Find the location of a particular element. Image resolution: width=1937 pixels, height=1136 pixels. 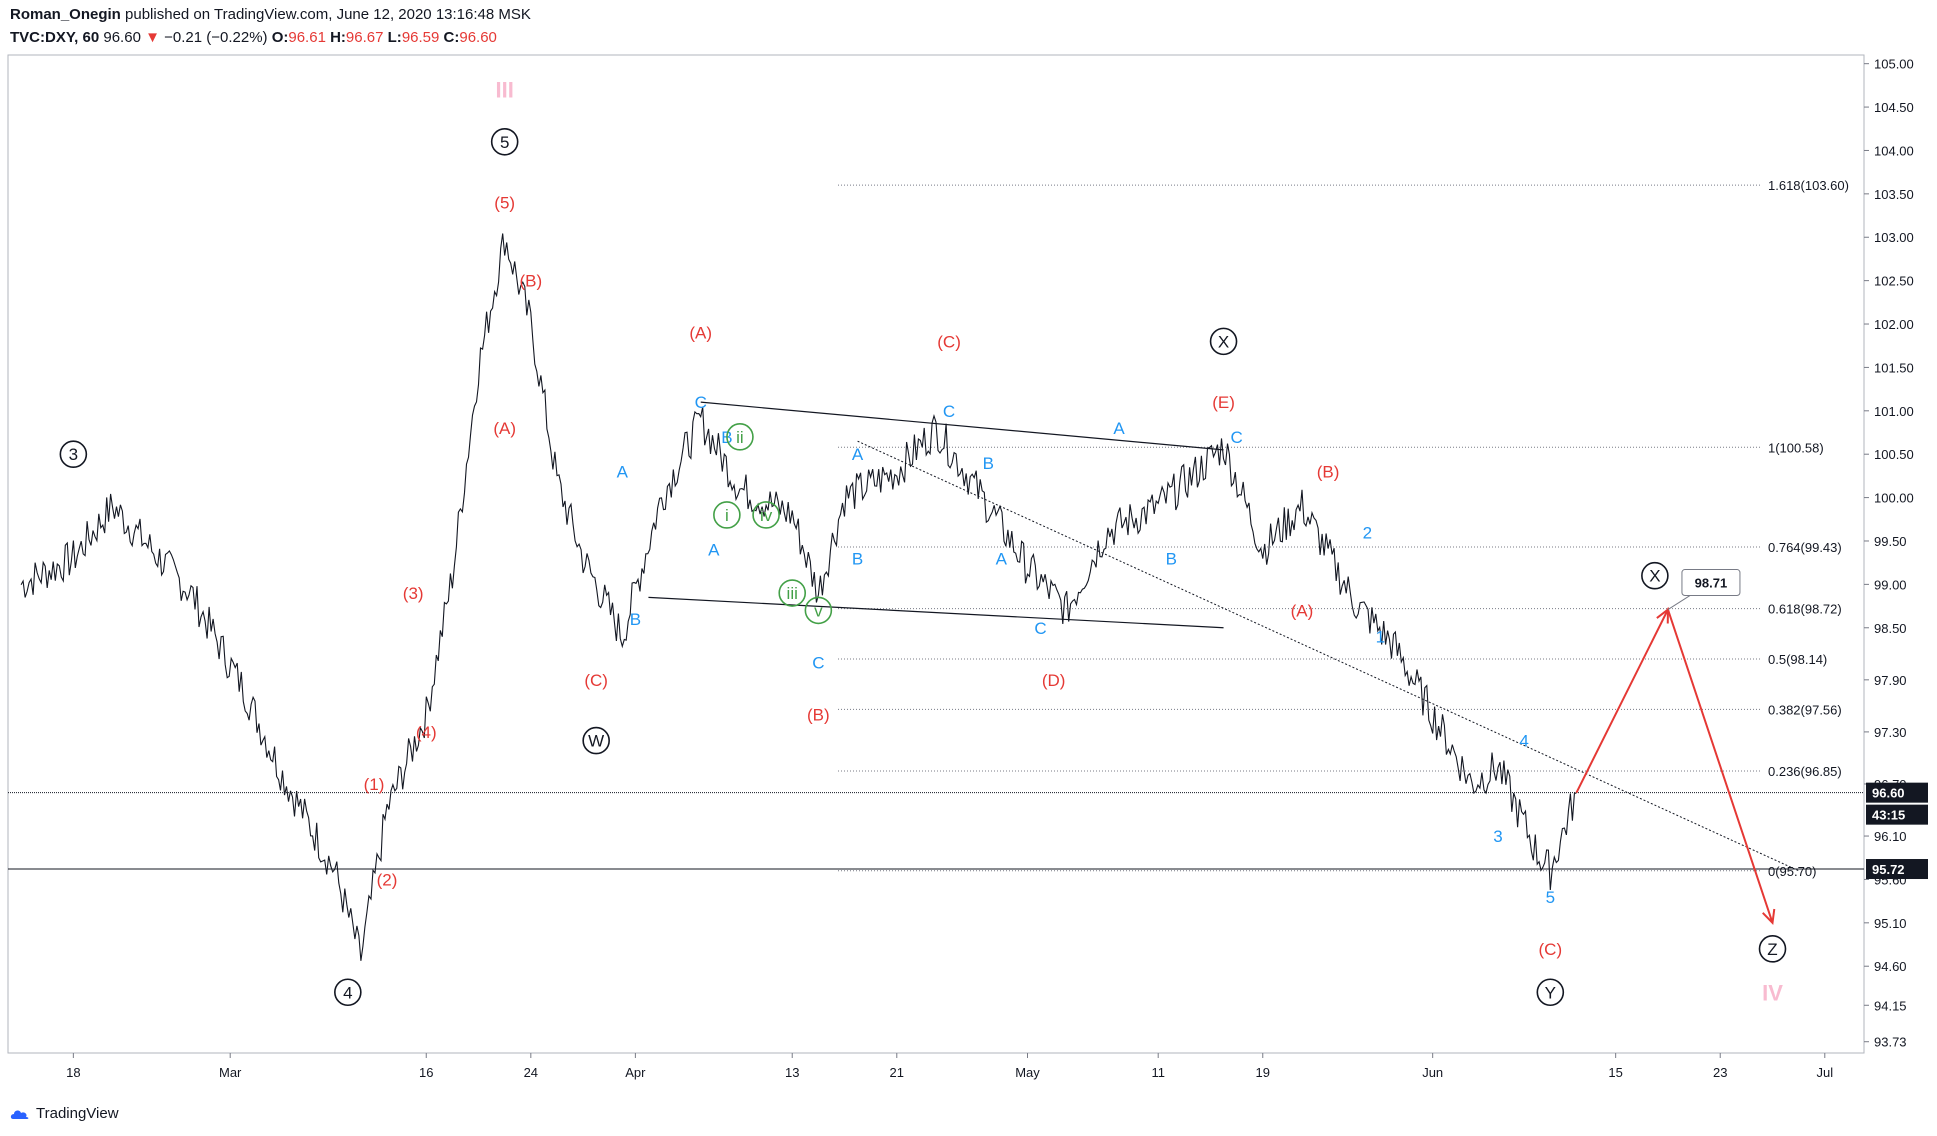

forecast-path: 98.71 is located at coordinates (1675, 747).